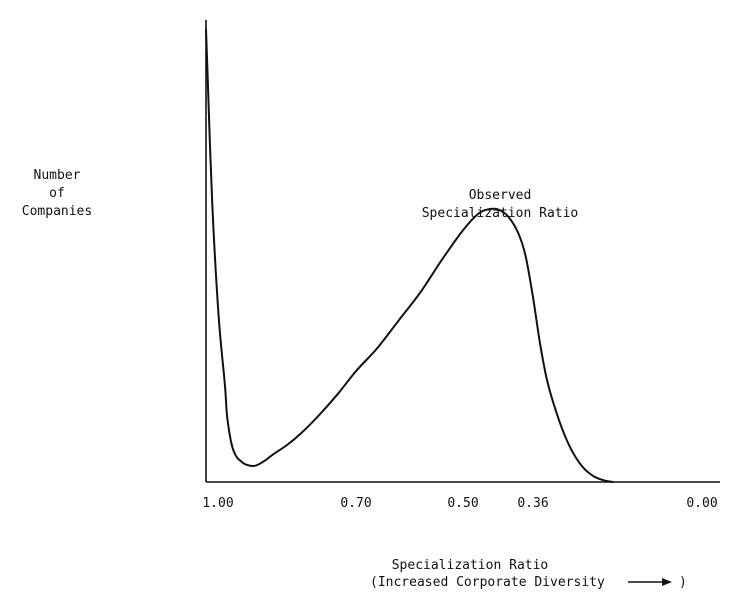 The image size is (732, 594). What do you see at coordinates (500, 213) in the screenshot?
I see `curve-label-line: Specialization Ratio` at bounding box center [500, 213].